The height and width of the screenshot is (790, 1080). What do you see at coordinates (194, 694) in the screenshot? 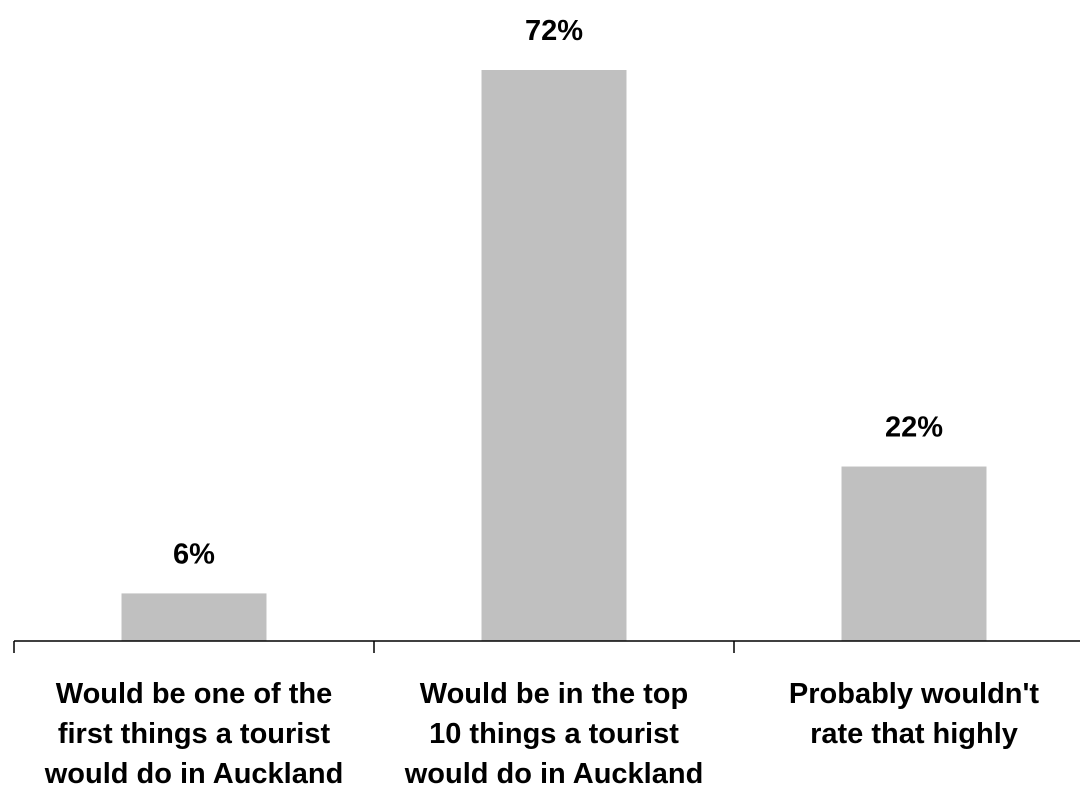
I see `category-label-line: Would be one of the` at bounding box center [194, 694].